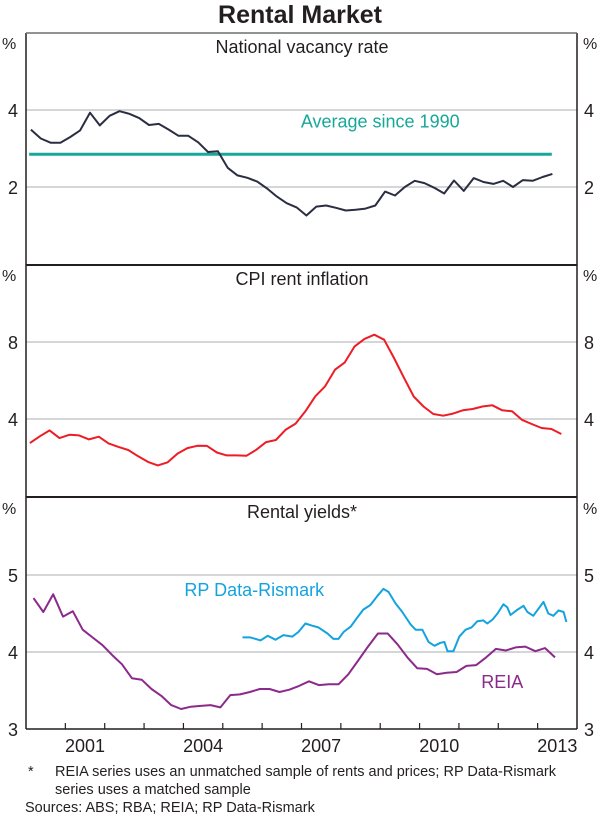 Image resolution: width=600 pixels, height=817 pixels. What do you see at coordinates (590, 276) in the screenshot?
I see `unit-label-right-cpi: %` at bounding box center [590, 276].